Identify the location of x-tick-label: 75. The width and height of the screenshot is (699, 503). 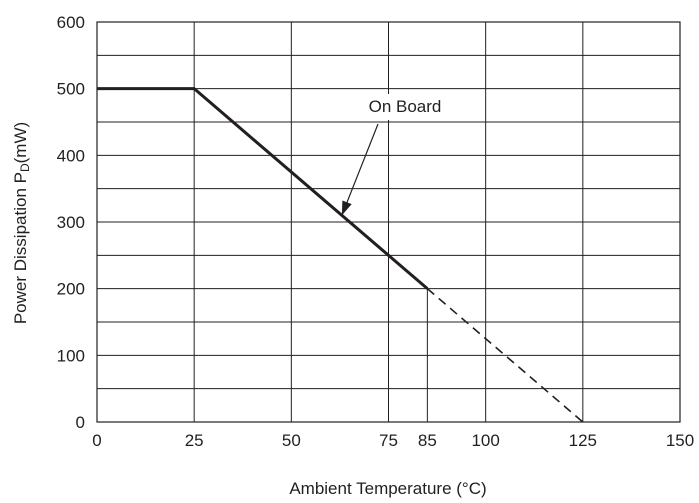
(388, 440).